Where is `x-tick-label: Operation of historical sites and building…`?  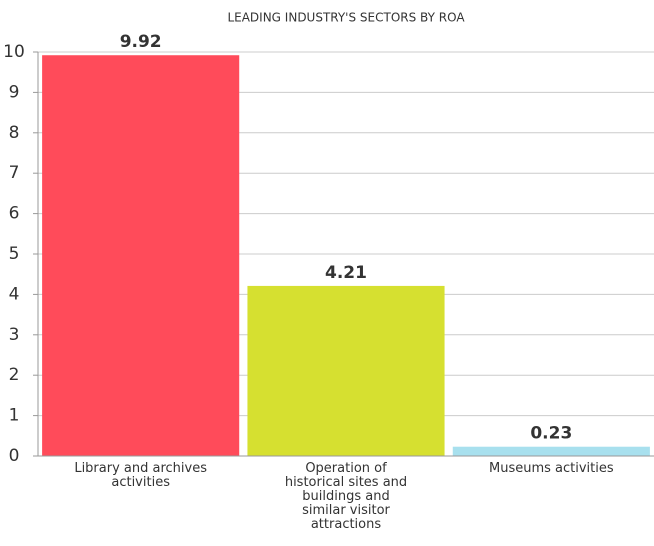 x-tick-label: Operation of historical sites and building… is located at coordinates (346, 496).